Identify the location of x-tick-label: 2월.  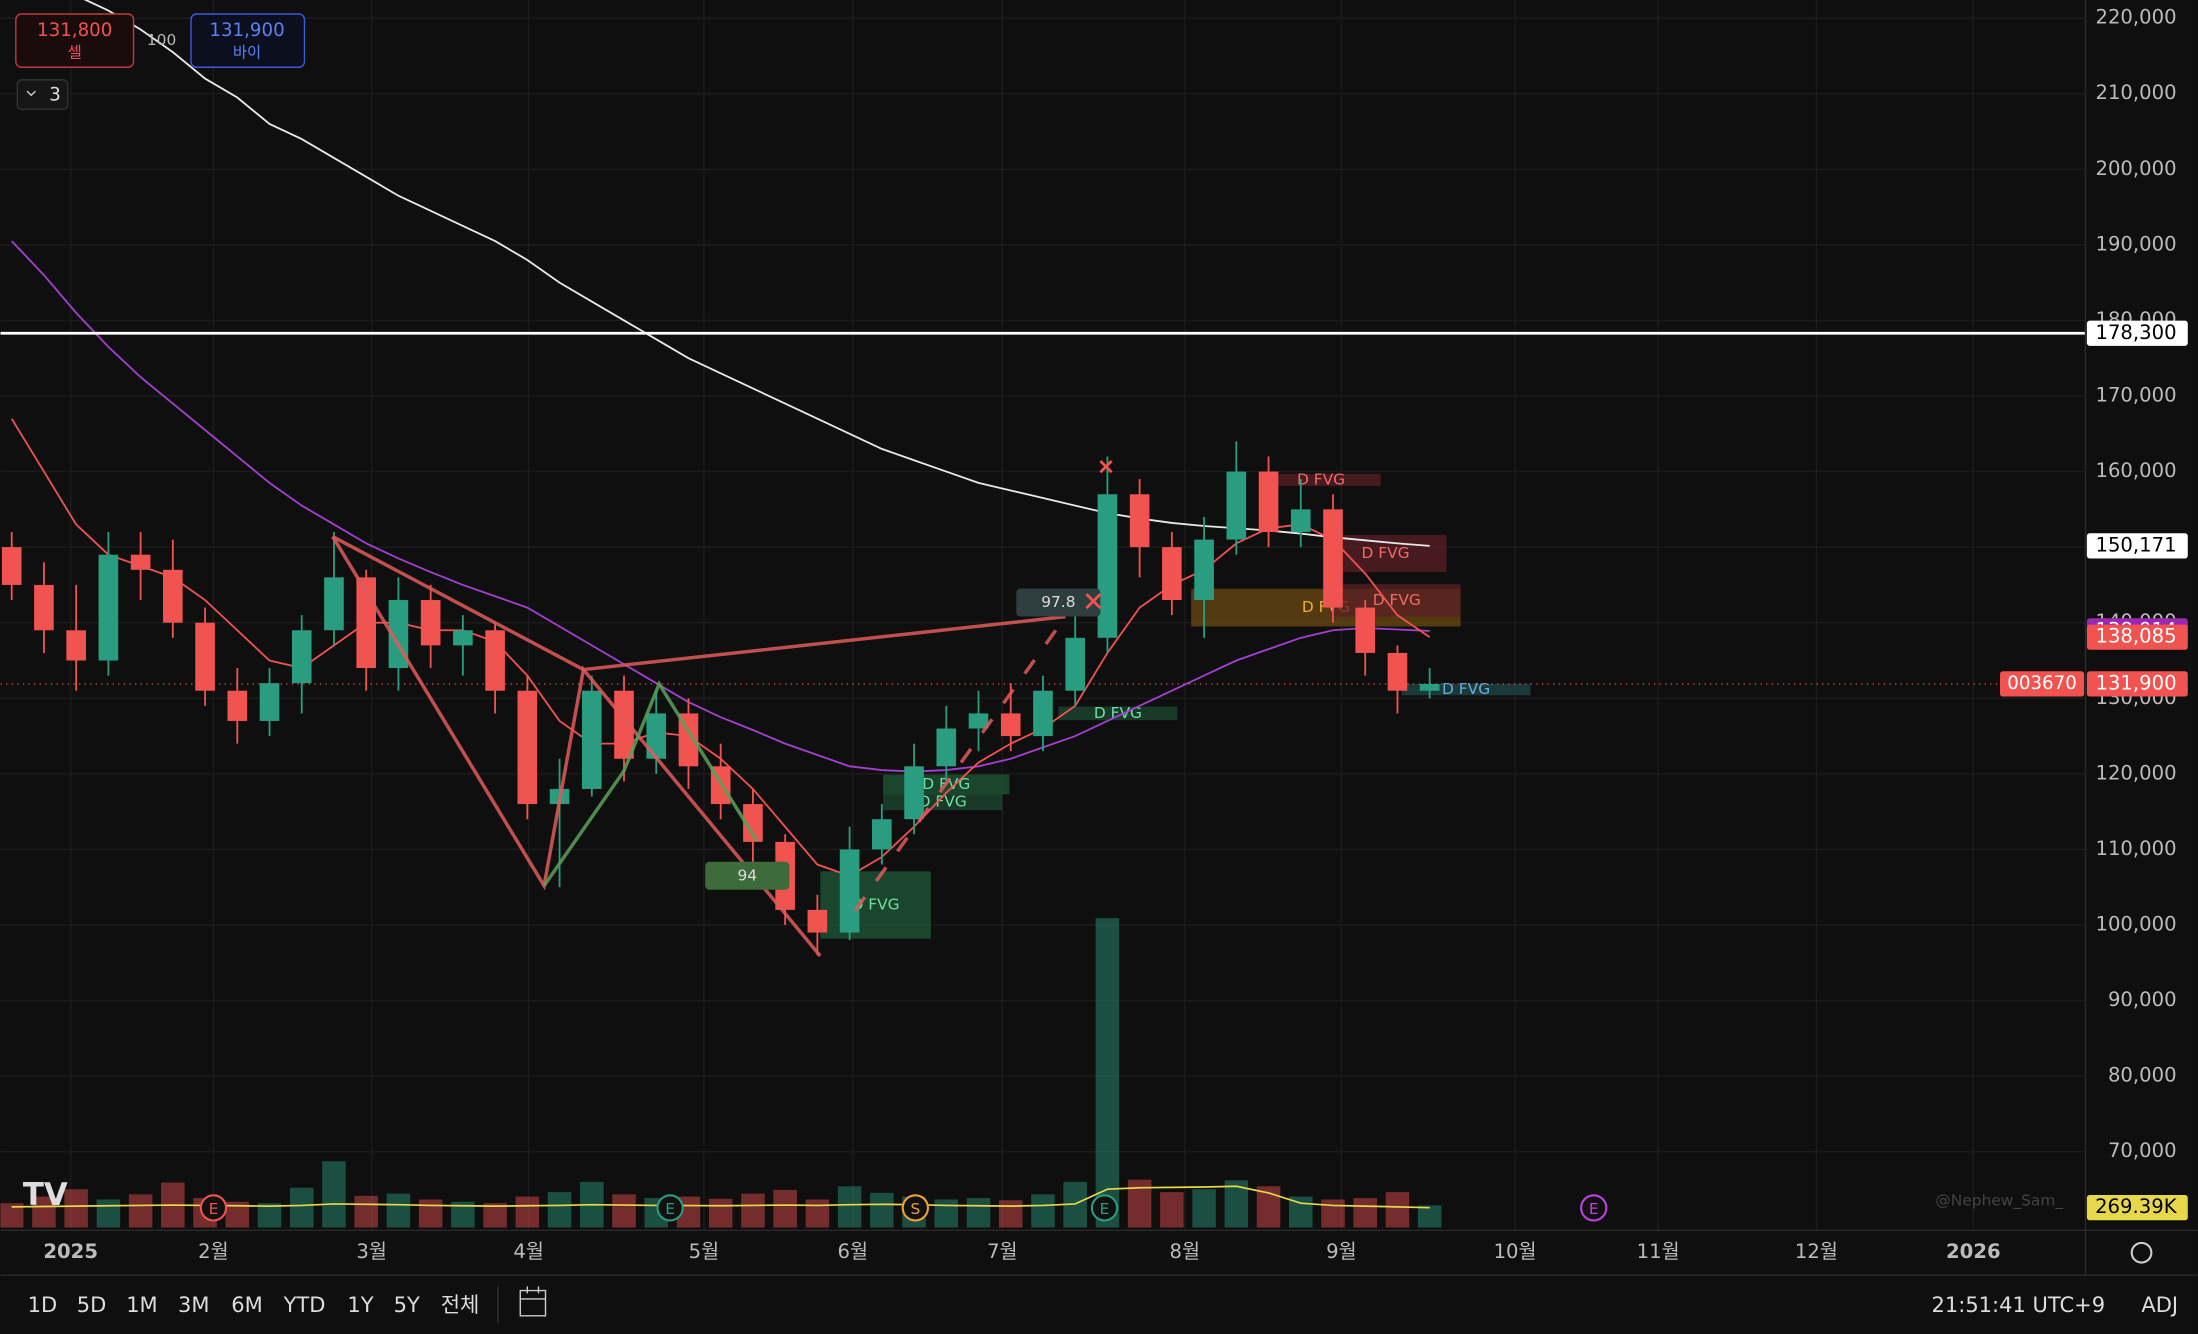
(213, 1251).